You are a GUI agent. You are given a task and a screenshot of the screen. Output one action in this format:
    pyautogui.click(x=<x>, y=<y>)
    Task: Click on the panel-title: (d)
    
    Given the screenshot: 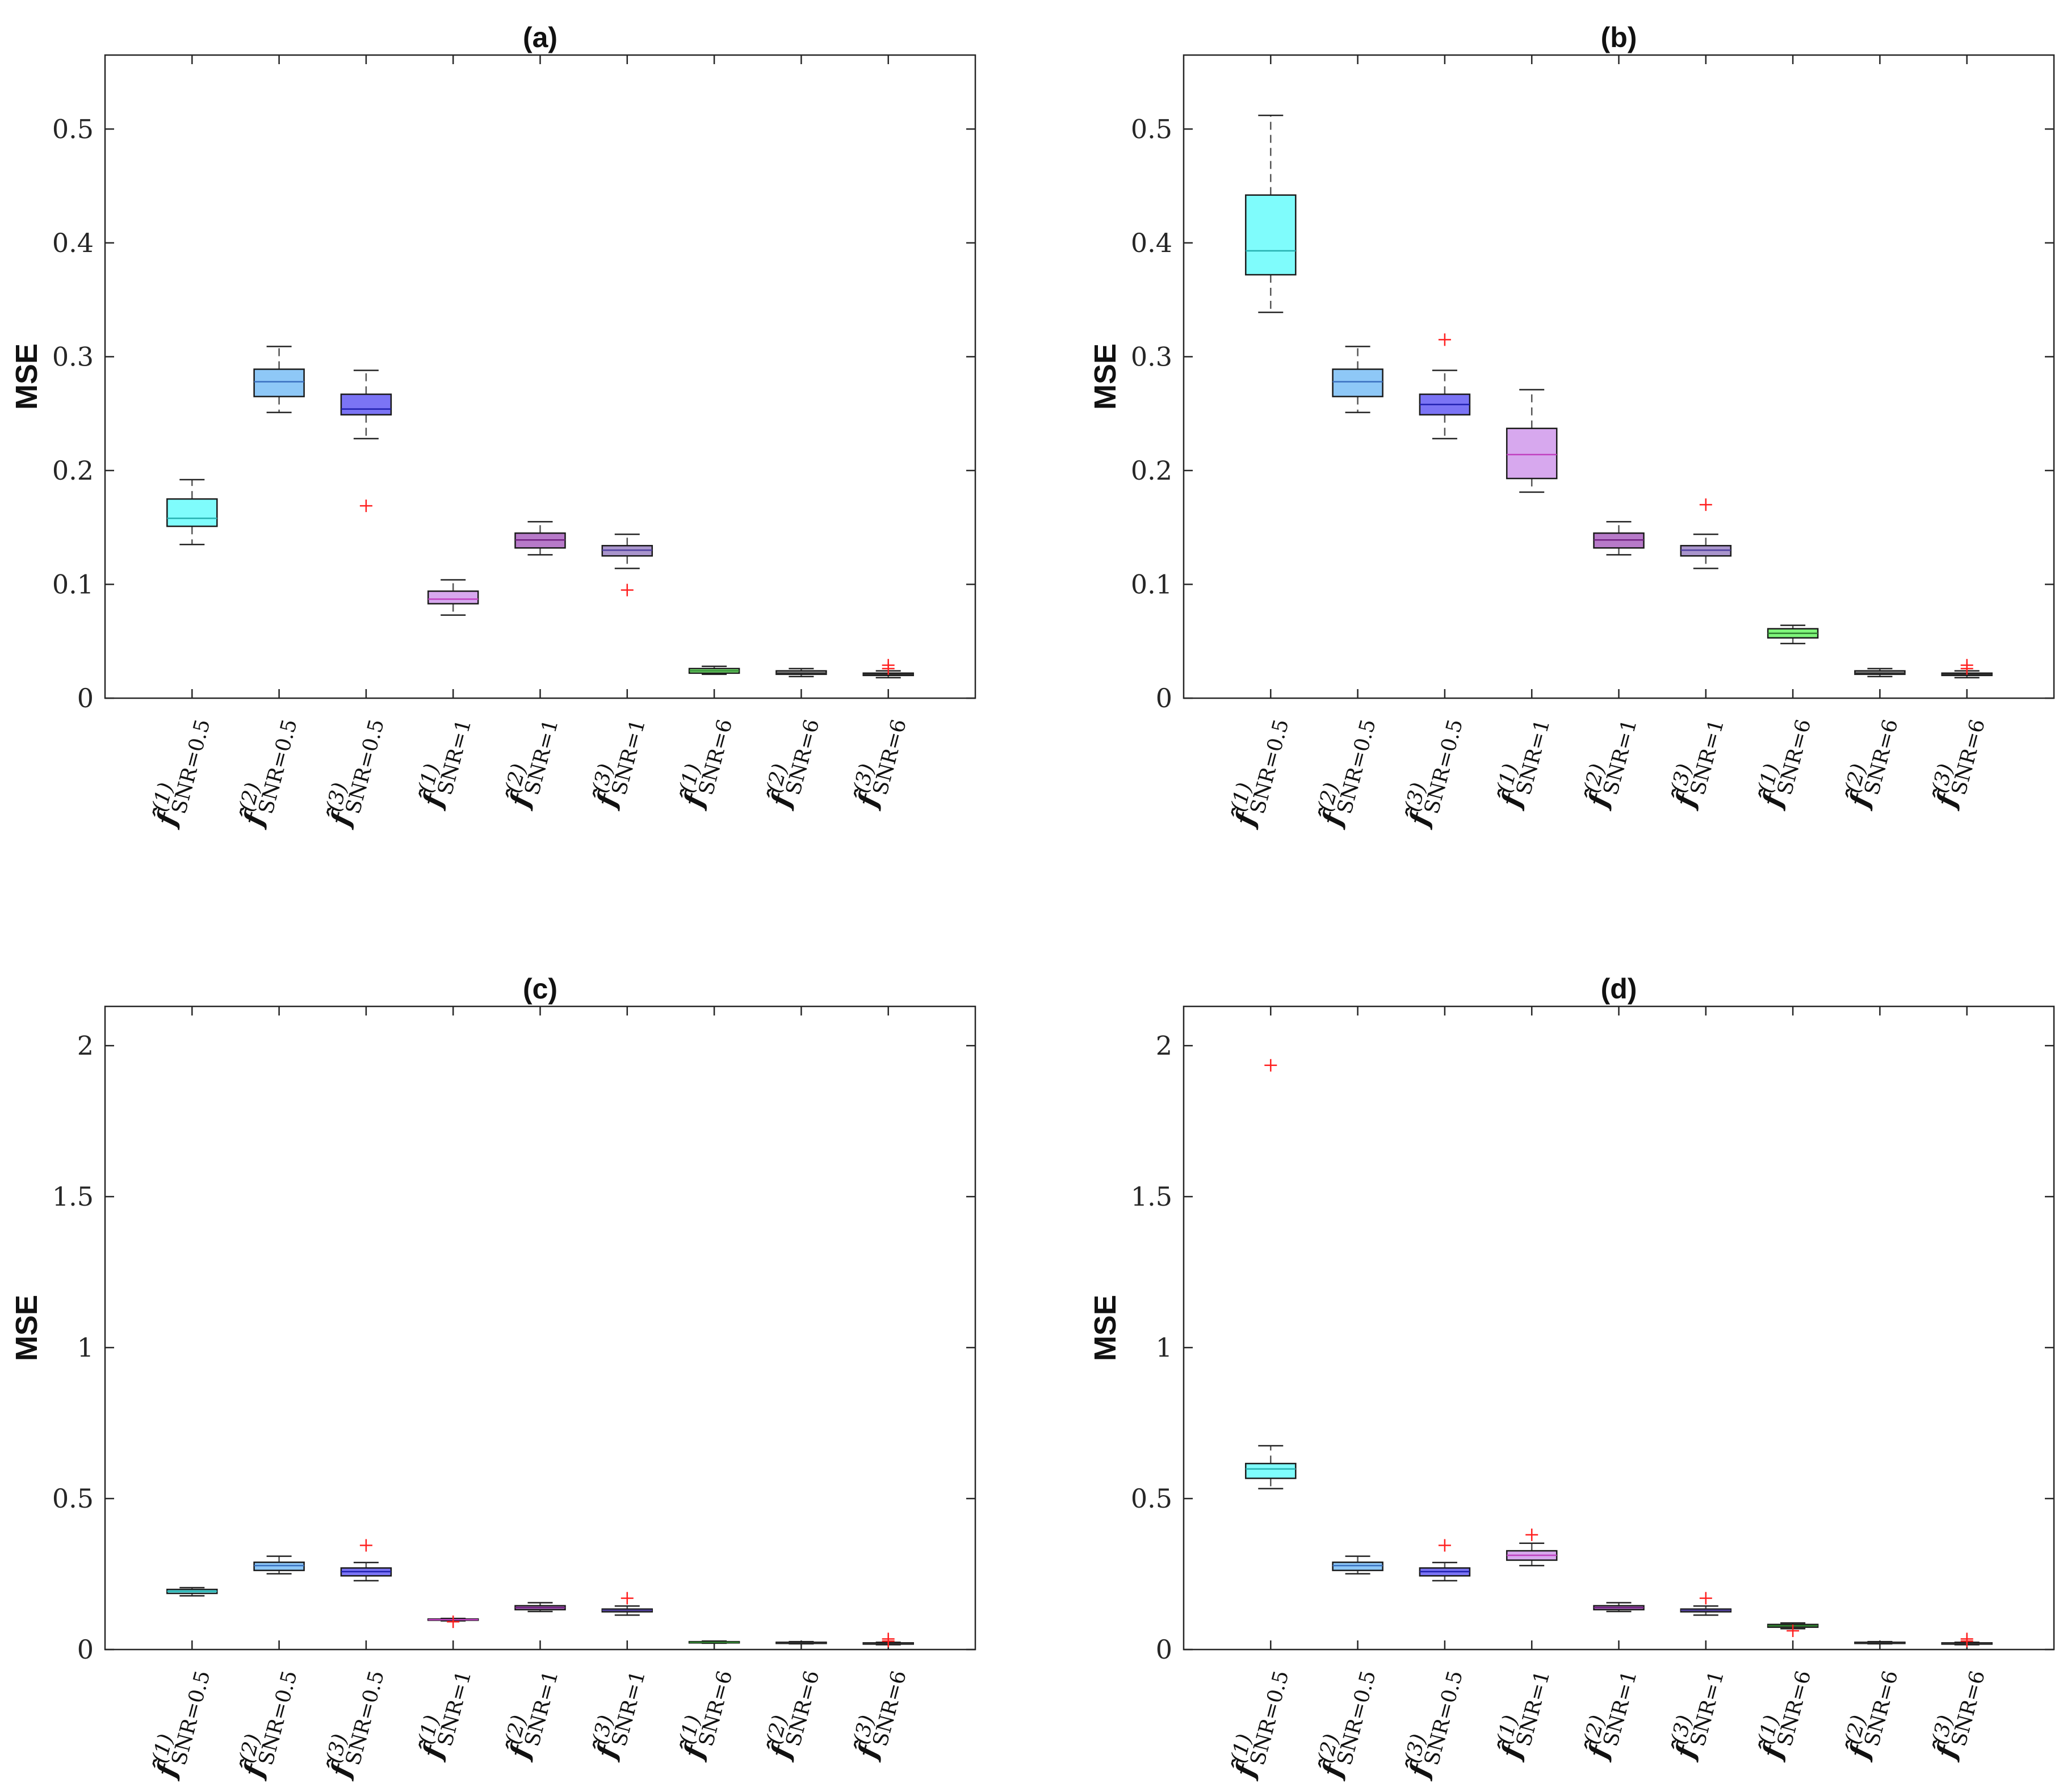 What is the action you would take?
    pyautogui.click(x=1619, y=989)
    